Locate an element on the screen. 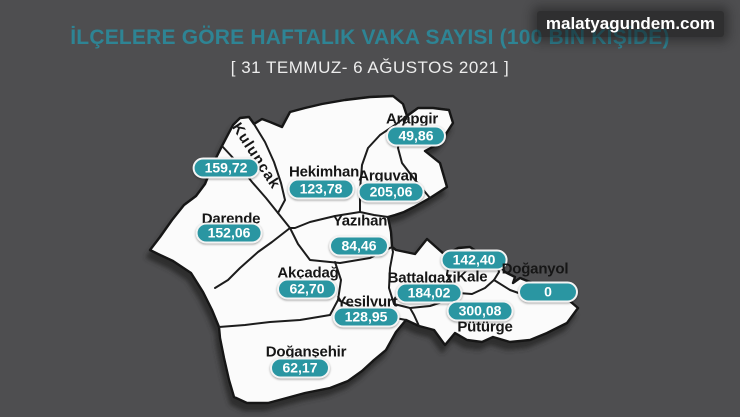 Image resolution: width=740 pixels, height=417 pixels. district-label-dogansehir: Doğanşehir is located at coordinates (306, 352).